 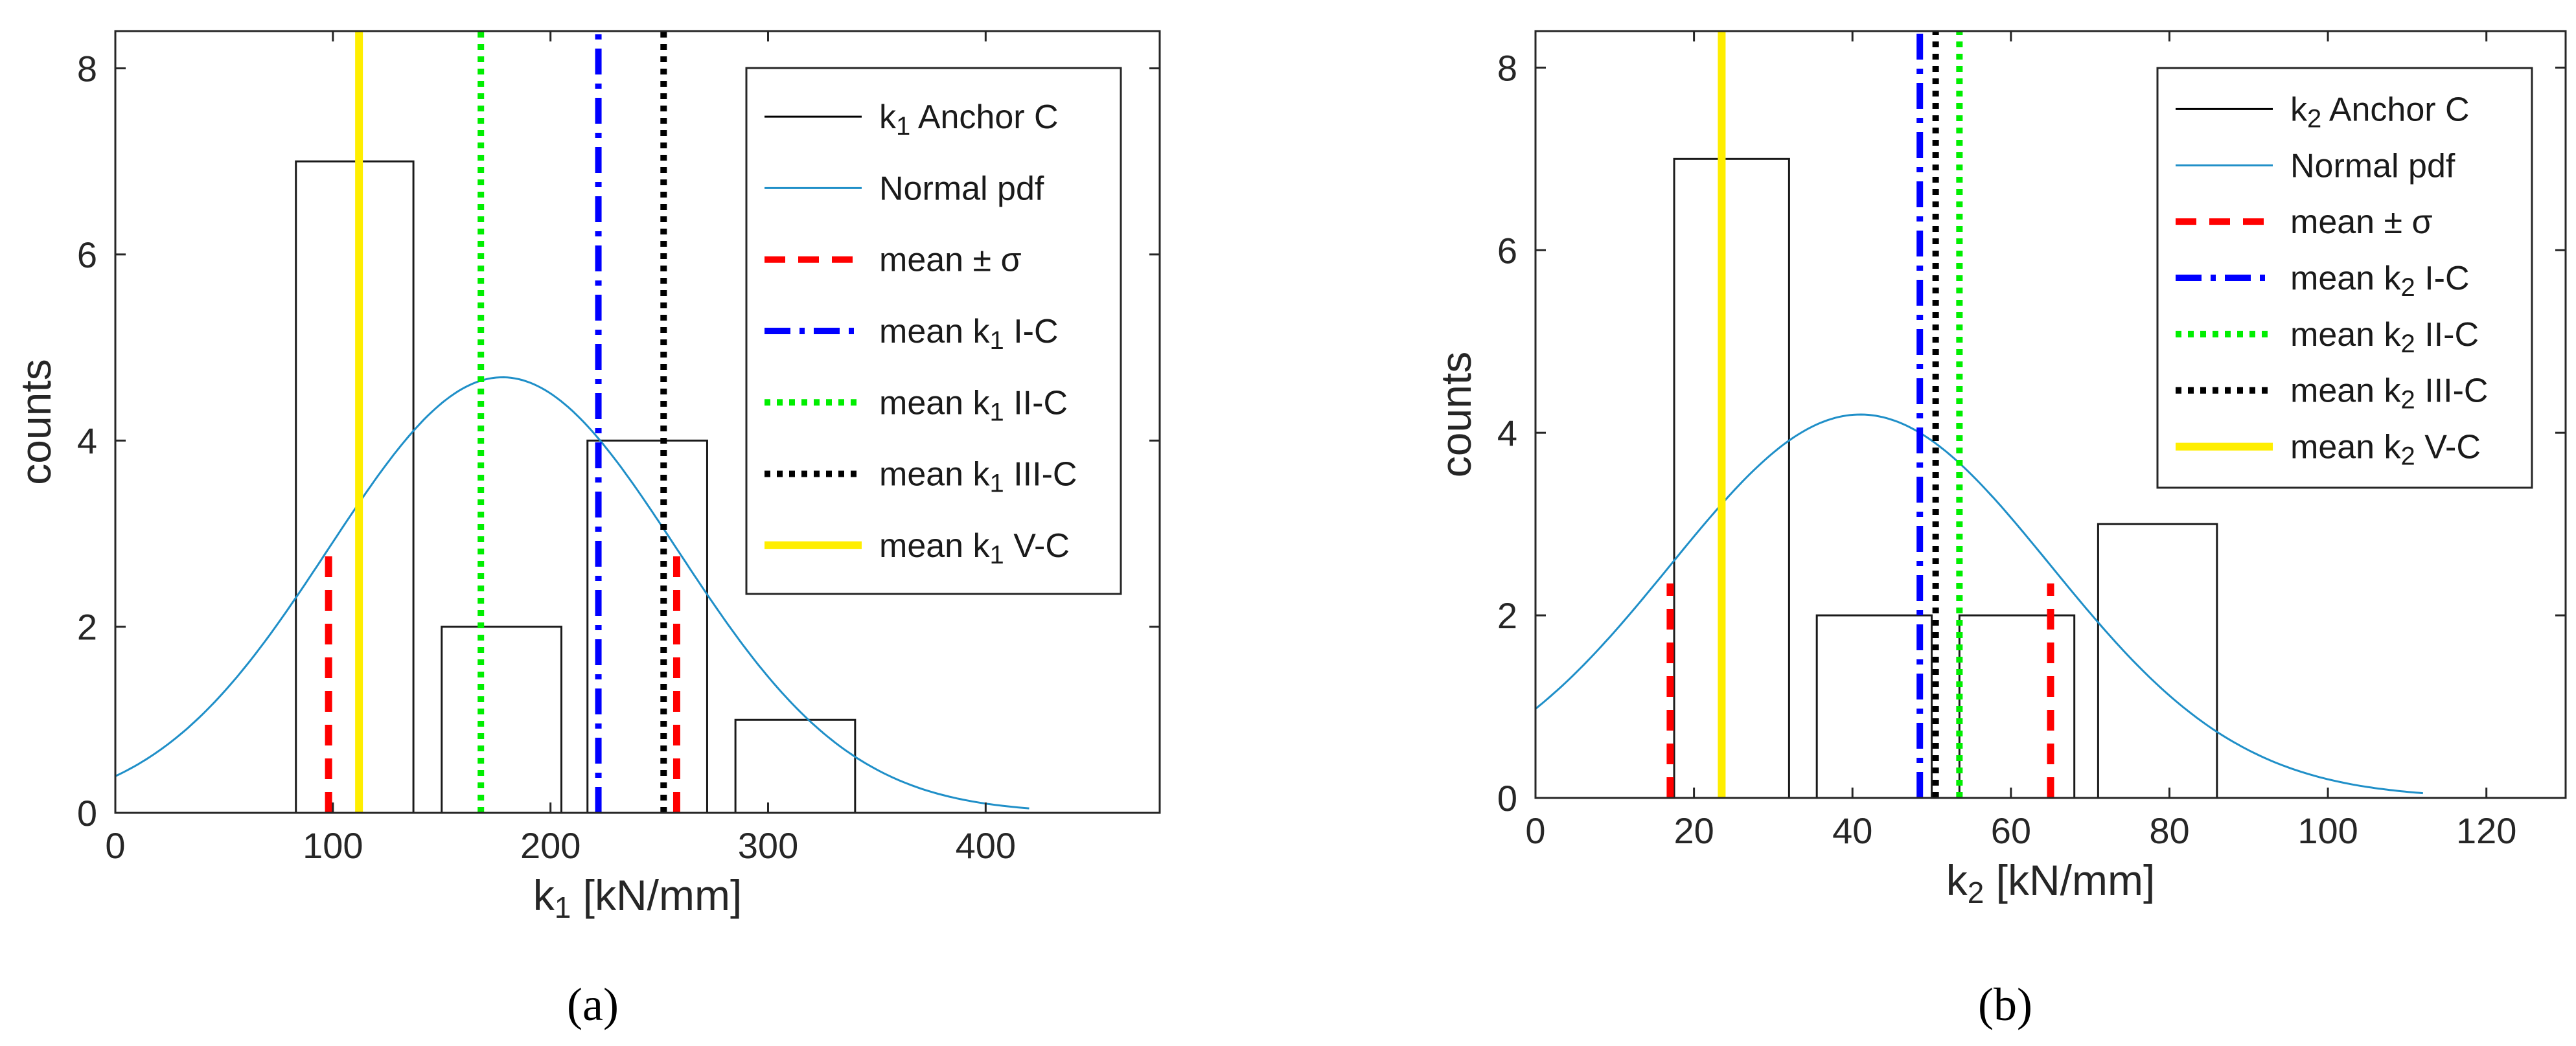 What do you see at coordinates (2011, 830) in the screenshot?
I see `x-tick-label: 60` at bounding box center [2011, 830].